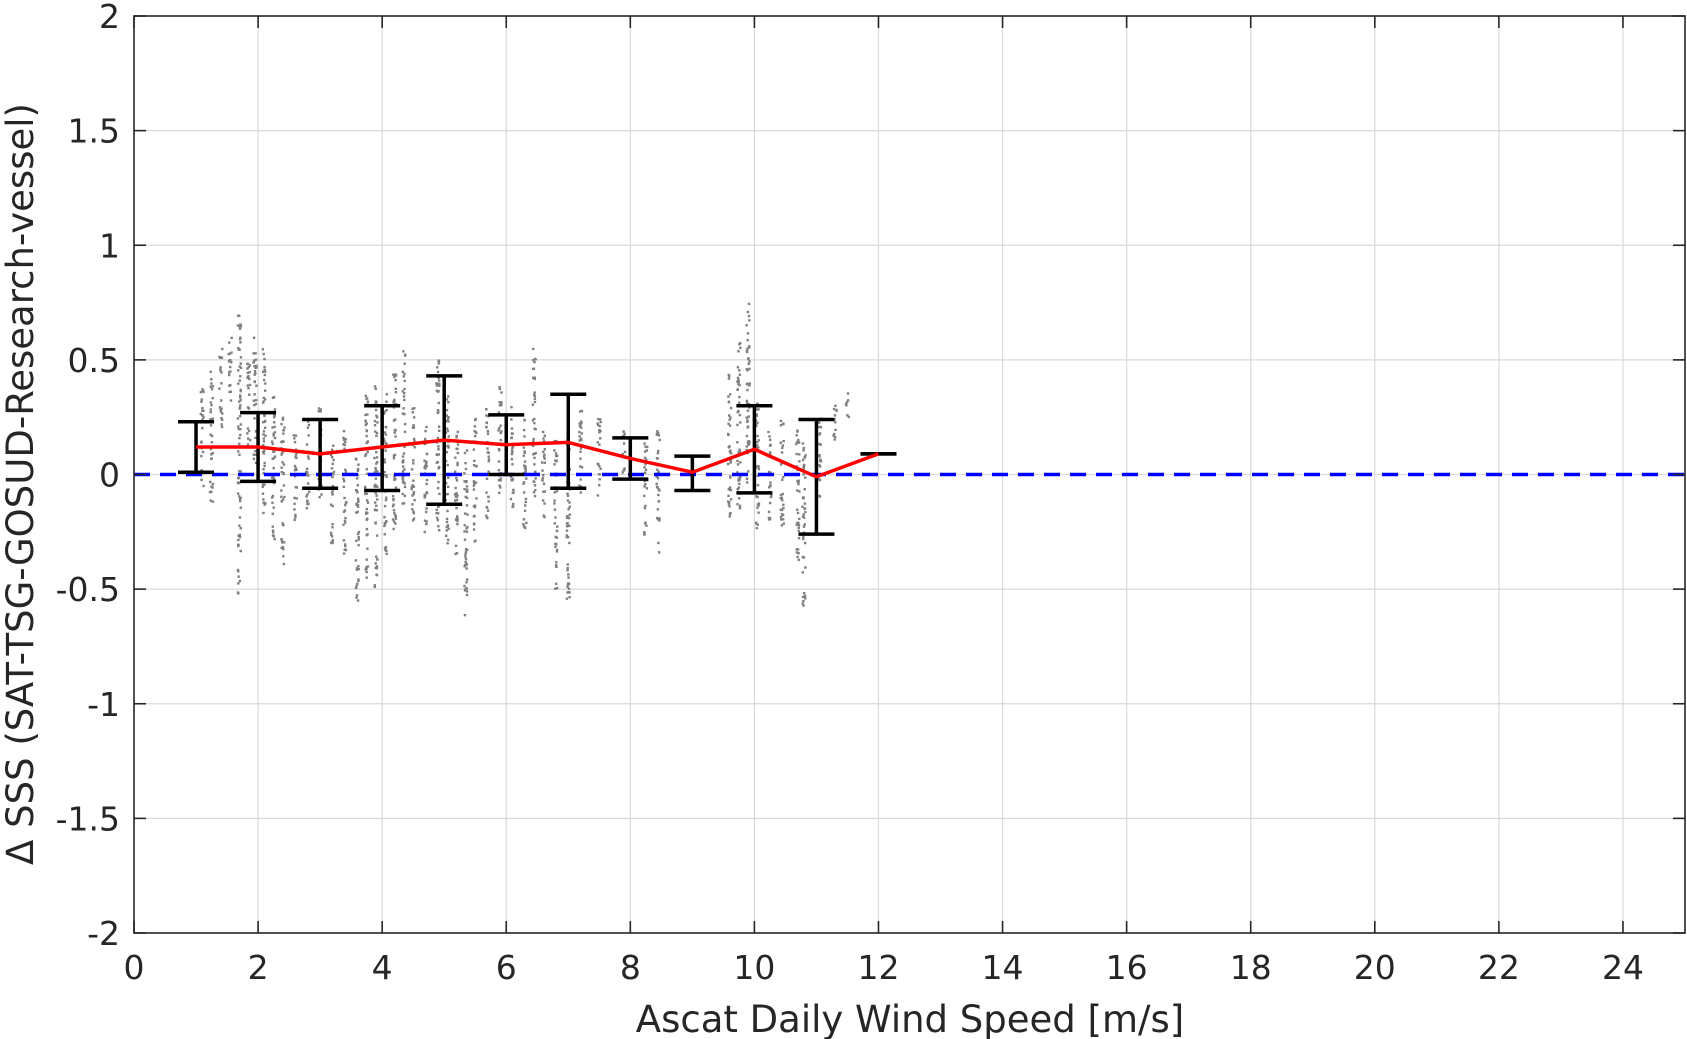 The width and height of the screenshot is (1687, 1039). What do you see at coordinates (109, 245) in the screenshot?
I see `y-tick-label: 1` at bounding box center [109, 245].